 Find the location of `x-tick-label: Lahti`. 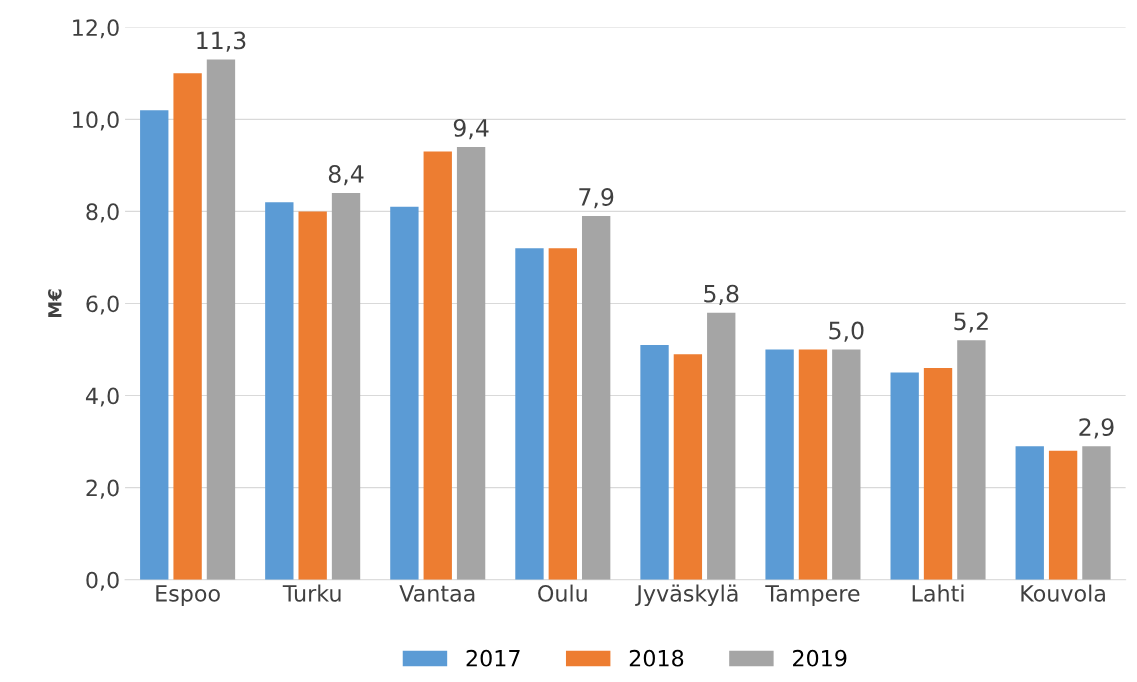

x-tick-label: Lahti is located at coordinates (938, 593).